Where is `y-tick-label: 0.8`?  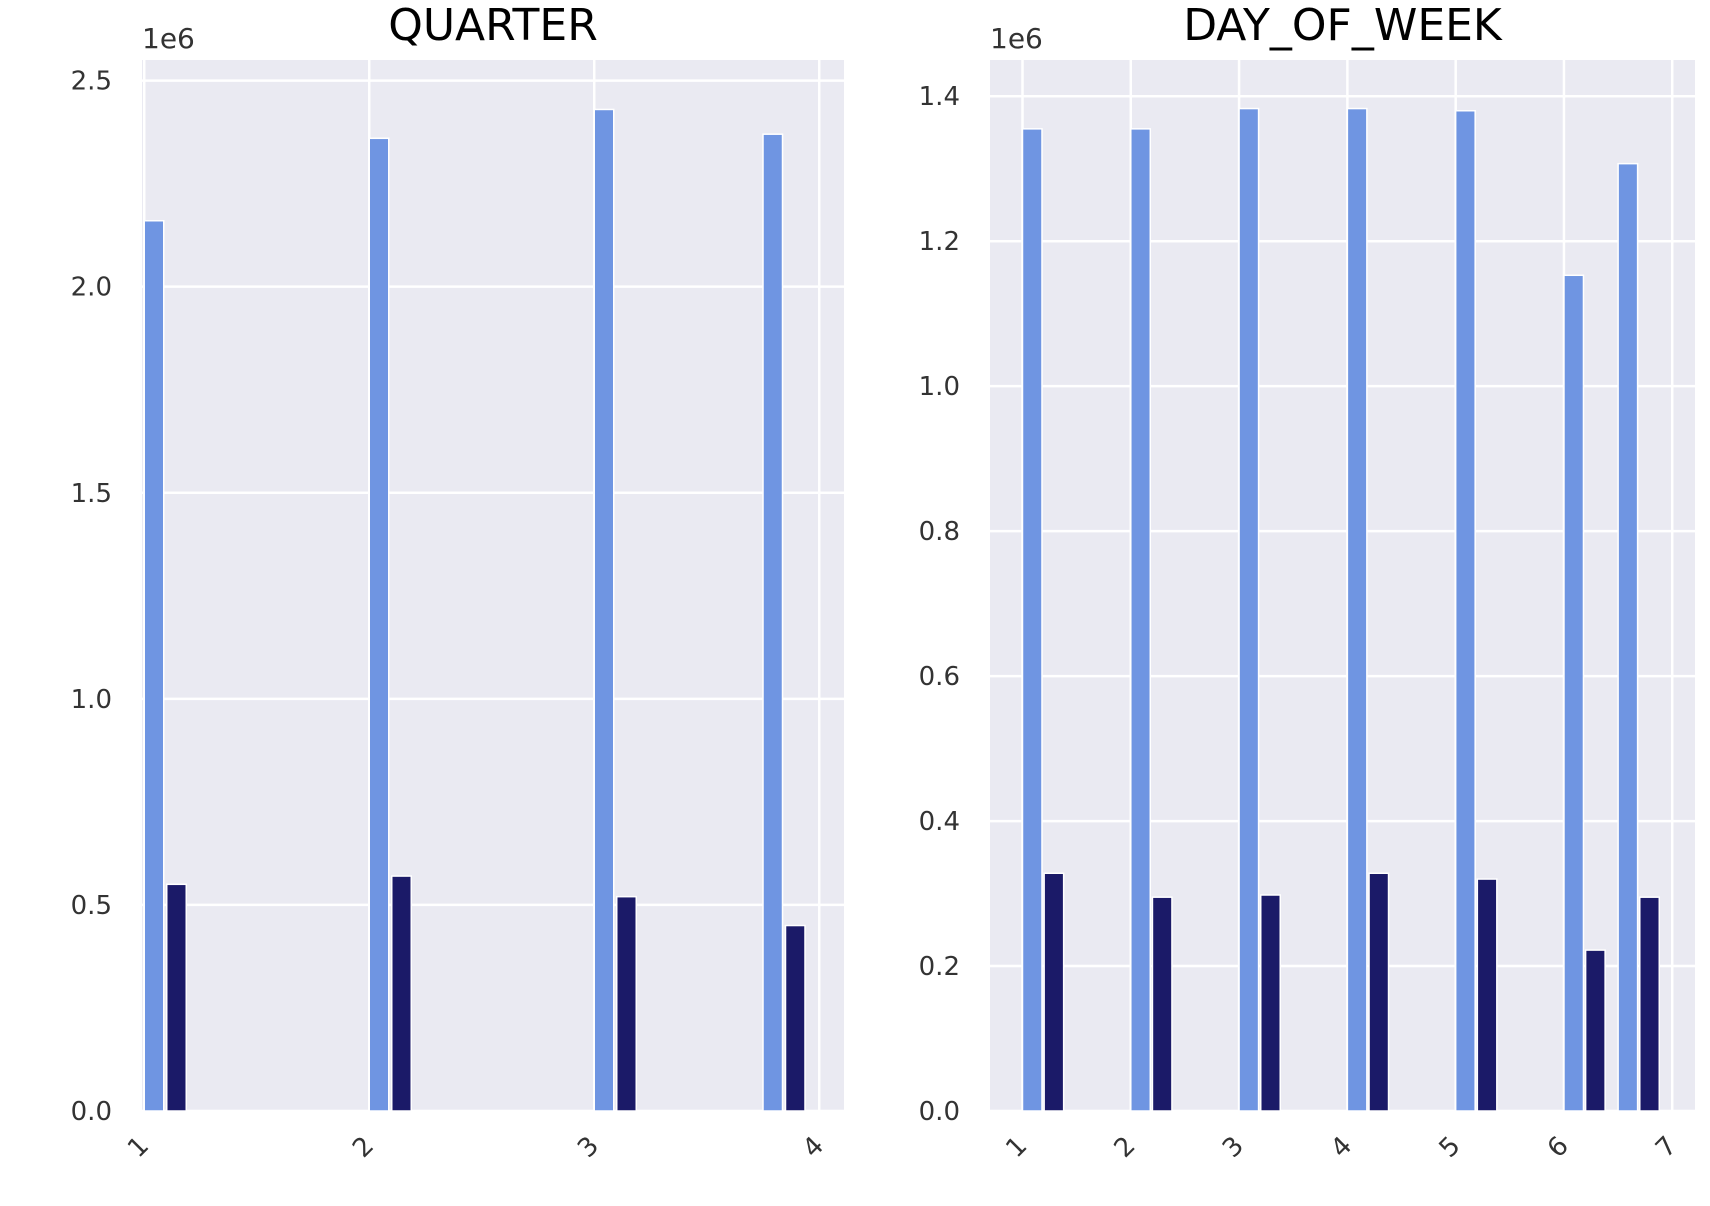
y-tick-label: 0.8 is located at coordinates (939, 532).